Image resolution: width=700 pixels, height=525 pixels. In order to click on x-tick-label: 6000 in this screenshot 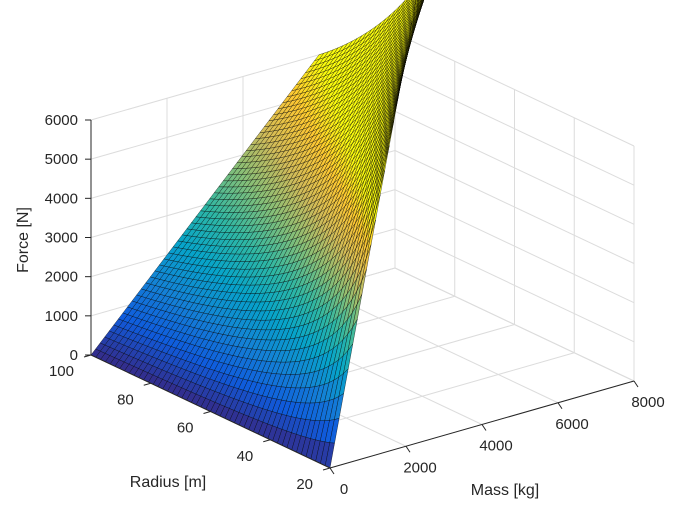, I will do `click(571, 424)`.